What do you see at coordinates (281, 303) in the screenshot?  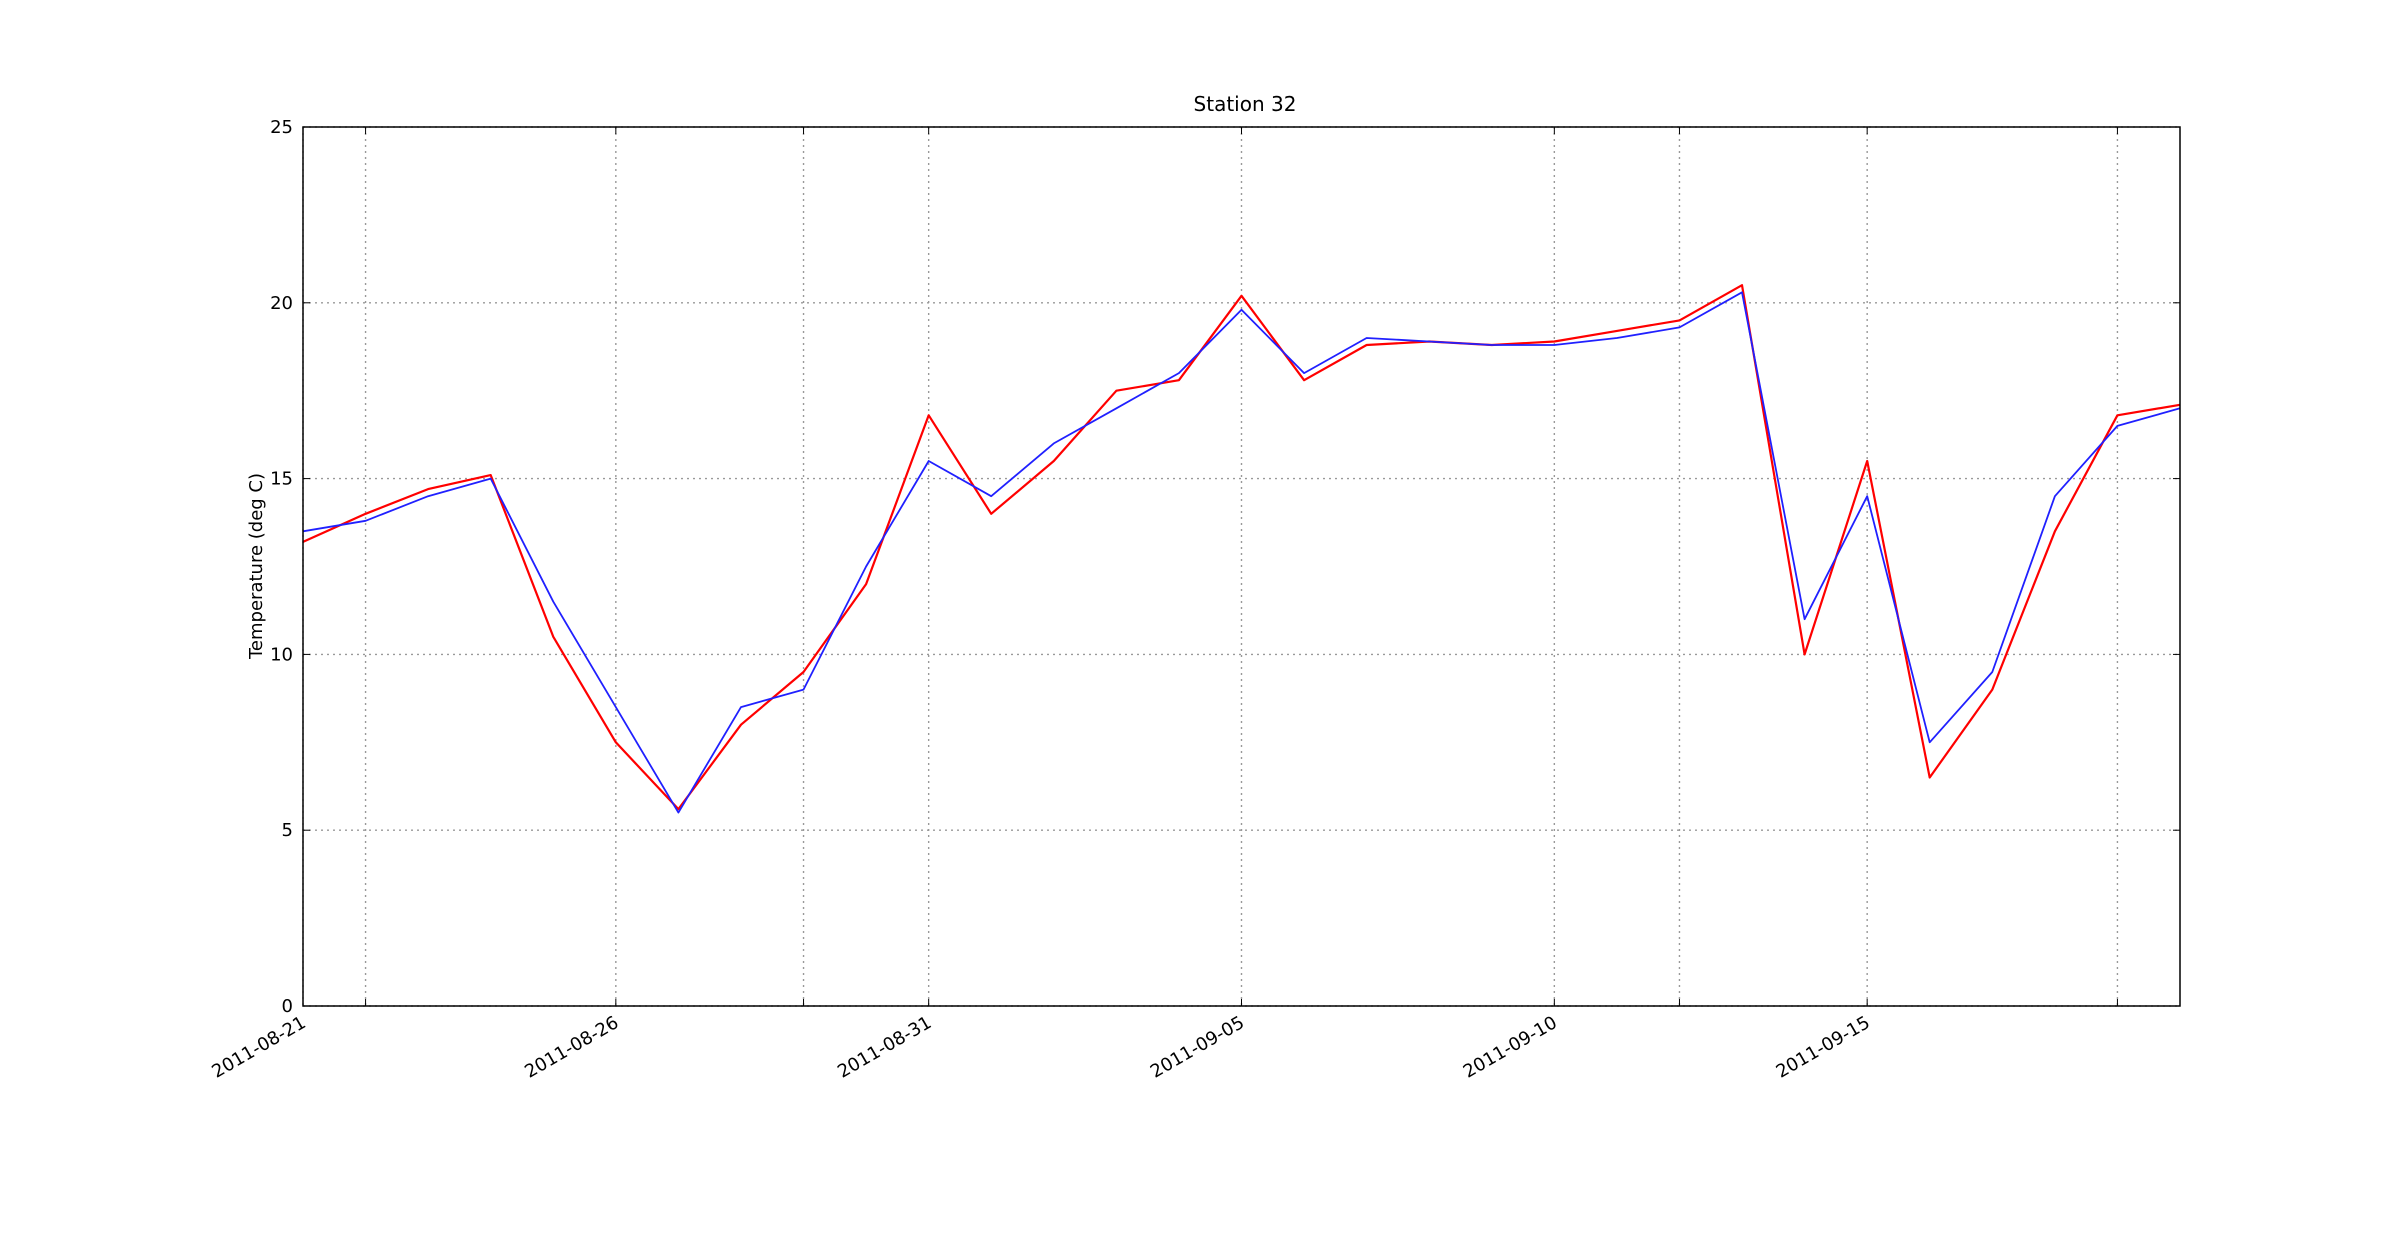 I see `y-tick-label: 20` at bounding box center [281, 303].